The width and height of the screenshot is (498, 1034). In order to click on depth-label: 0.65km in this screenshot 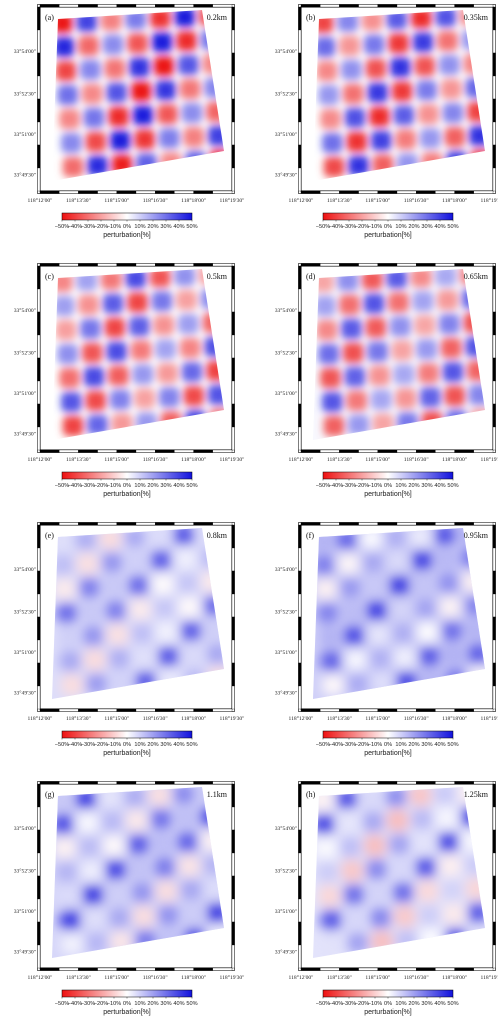, I will do `click(476, 276)`.